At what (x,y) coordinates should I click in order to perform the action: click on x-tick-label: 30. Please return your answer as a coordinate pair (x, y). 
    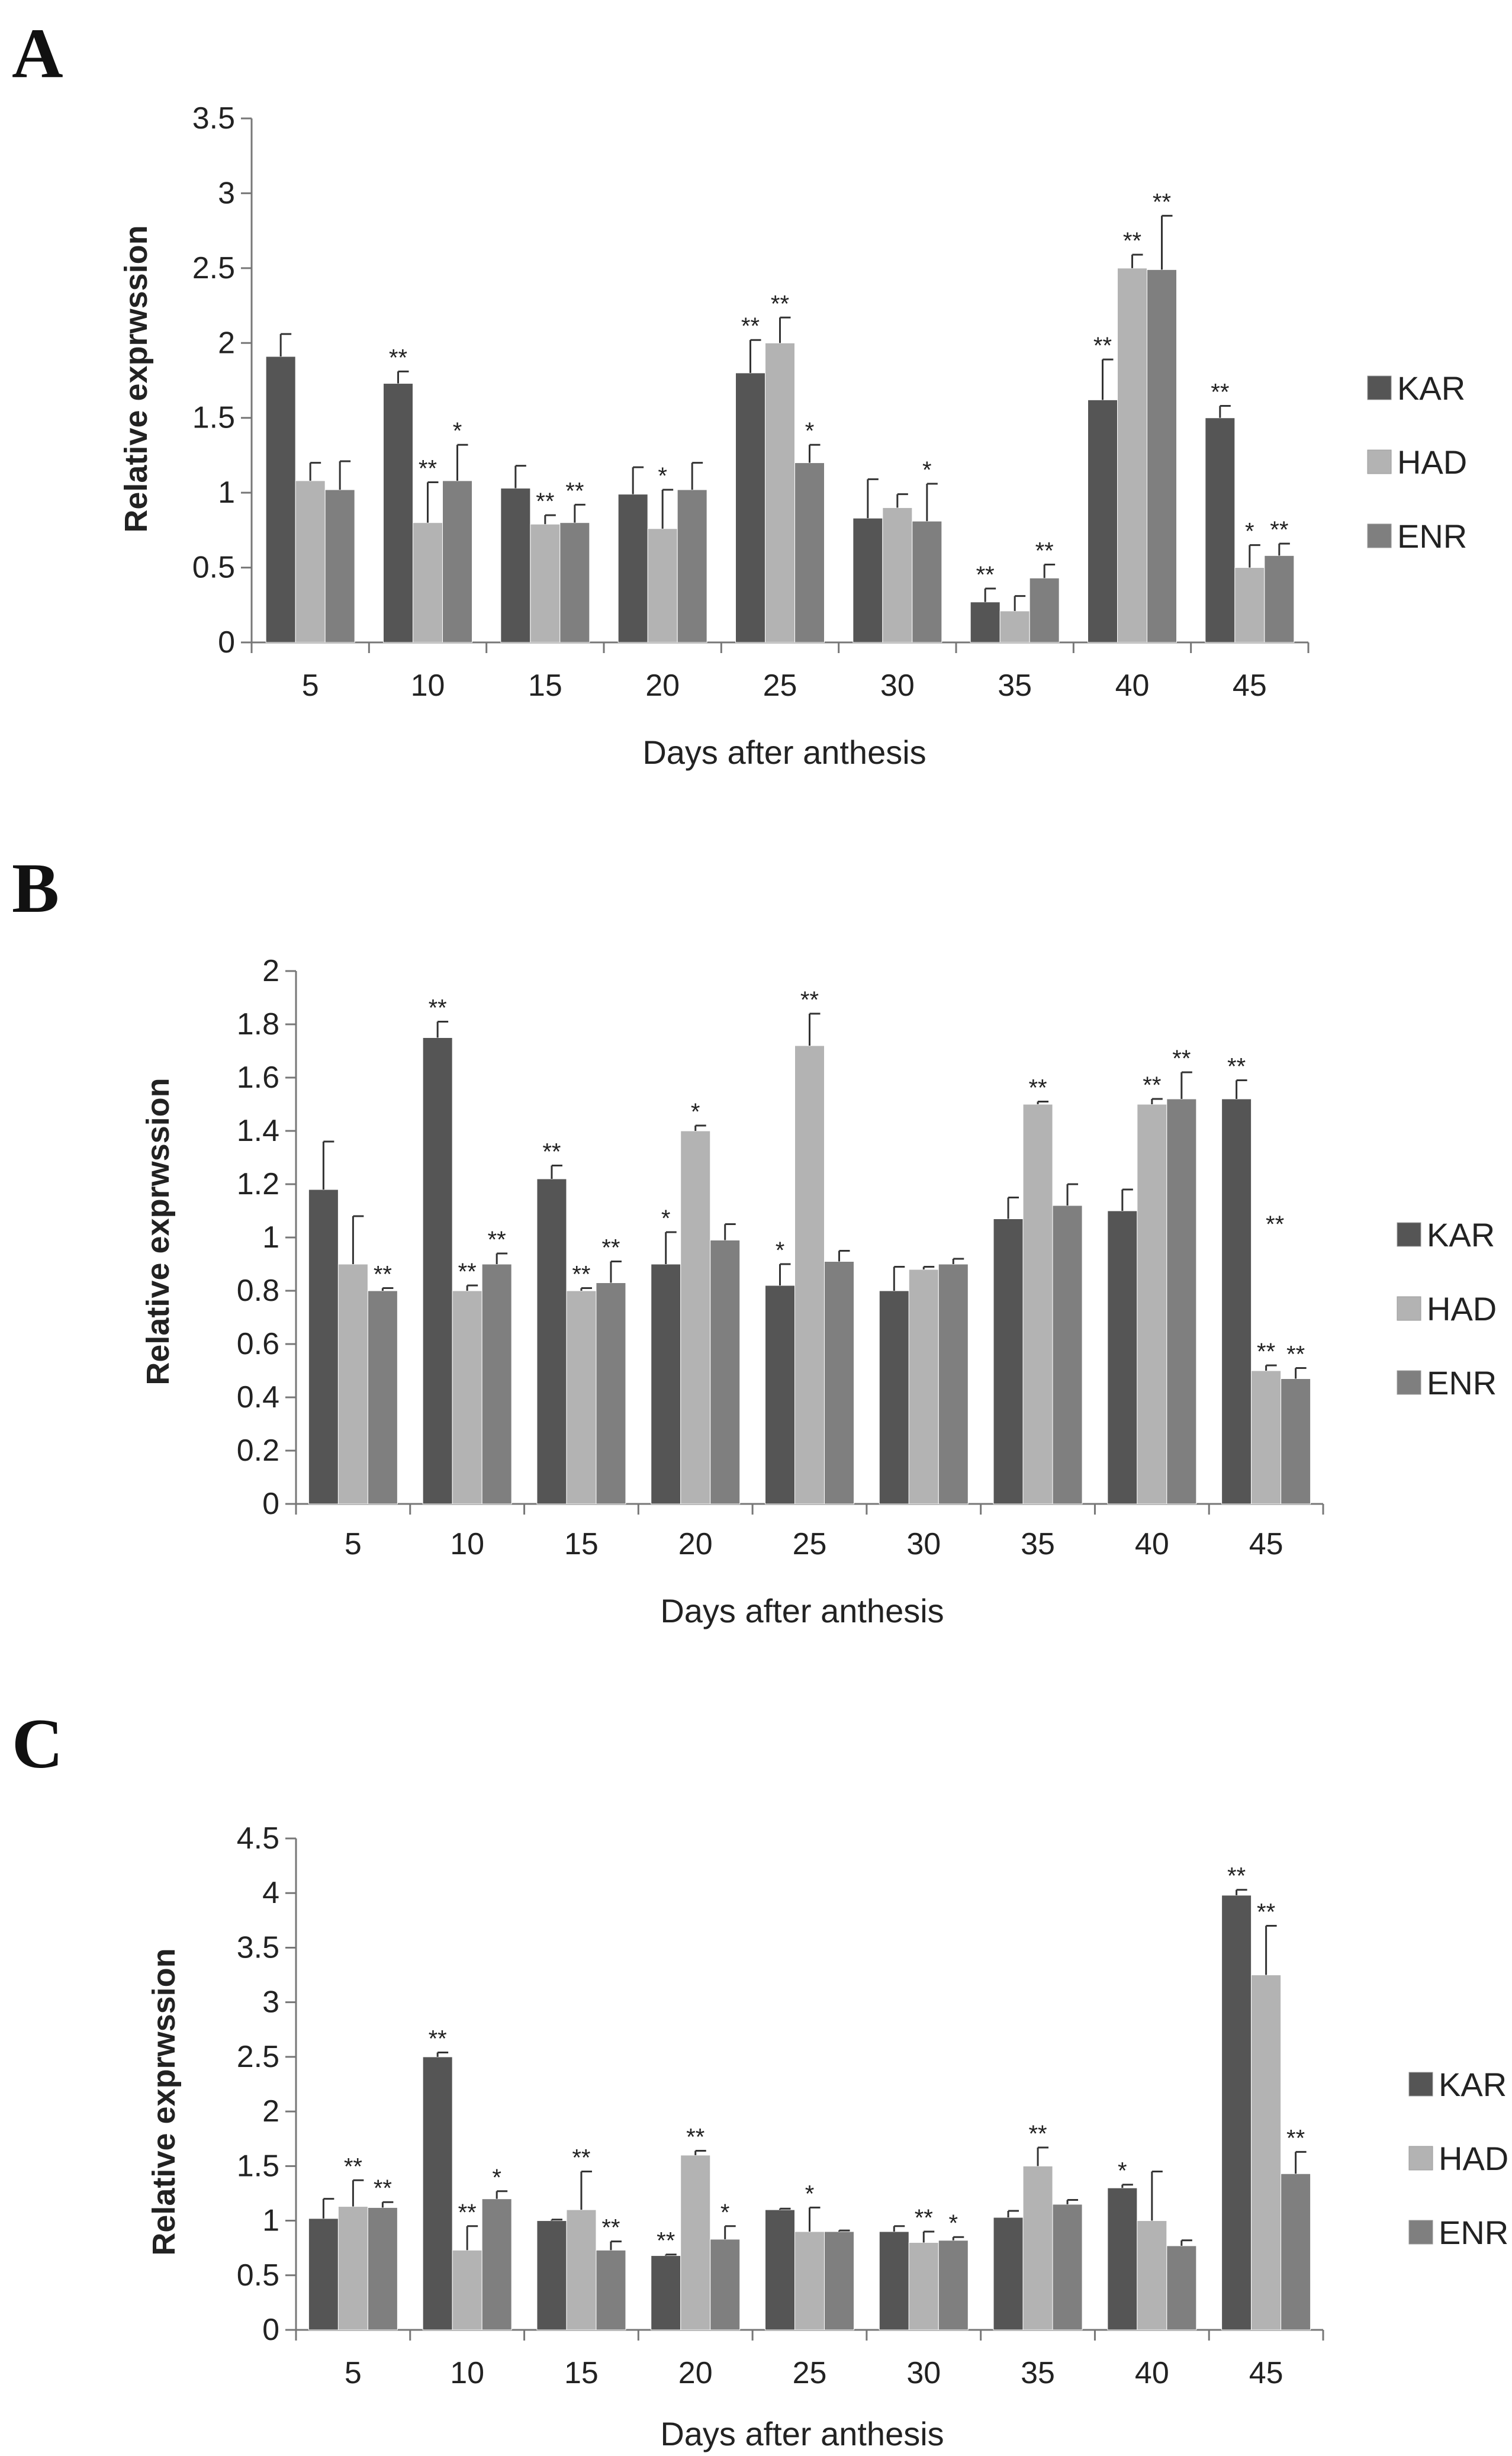
    Looking at the image, I should click on (897, 685).